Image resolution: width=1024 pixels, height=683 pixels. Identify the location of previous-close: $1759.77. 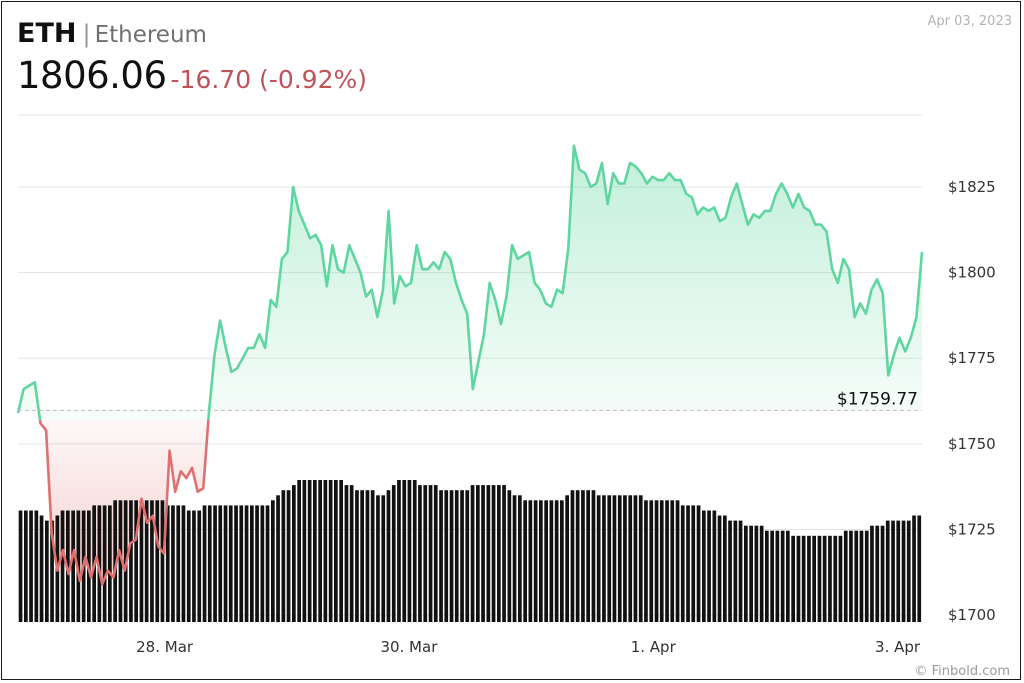
(470, 400).